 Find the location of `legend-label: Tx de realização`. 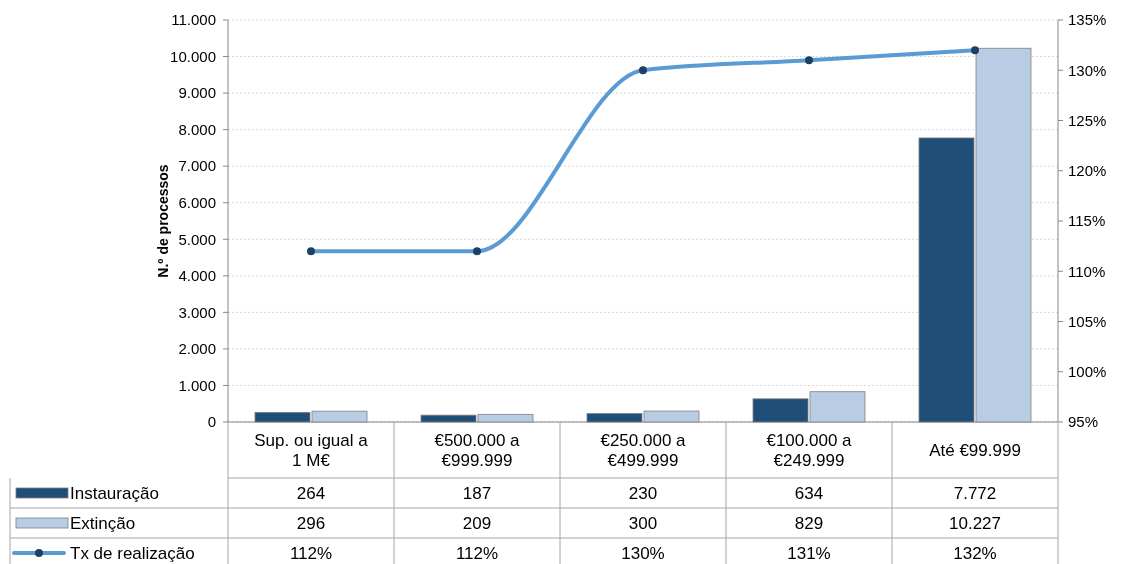

legend-label: Tx de realização is located at coordinates (132, 553).